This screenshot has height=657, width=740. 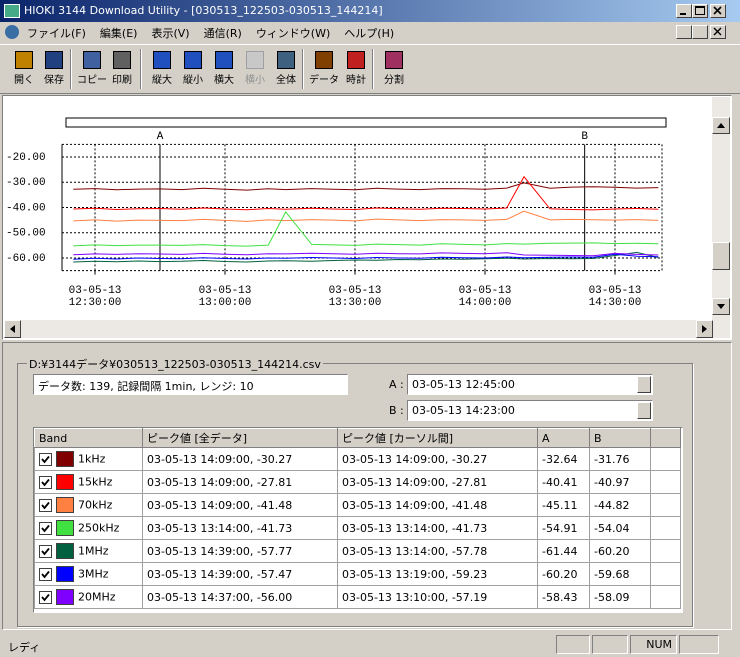 I want to click on menu-item: 通信(R), so click(x=222, y=33).